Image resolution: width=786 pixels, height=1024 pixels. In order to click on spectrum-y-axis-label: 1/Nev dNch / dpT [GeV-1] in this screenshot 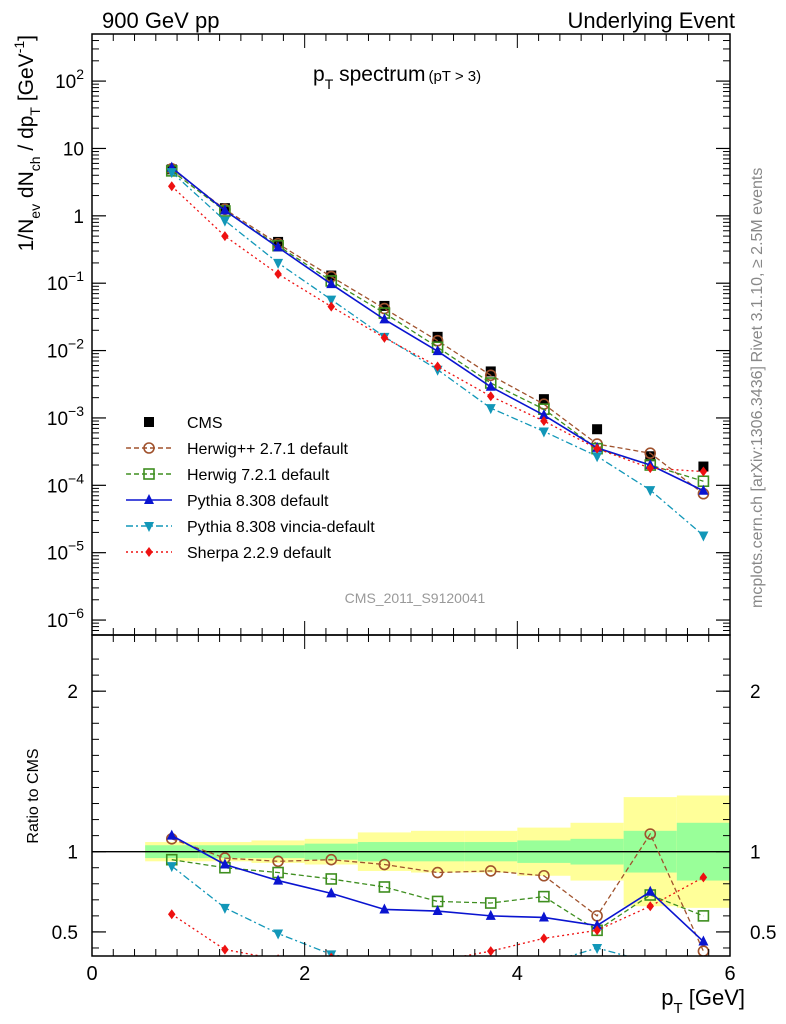, I will do `click(27, 143)`.